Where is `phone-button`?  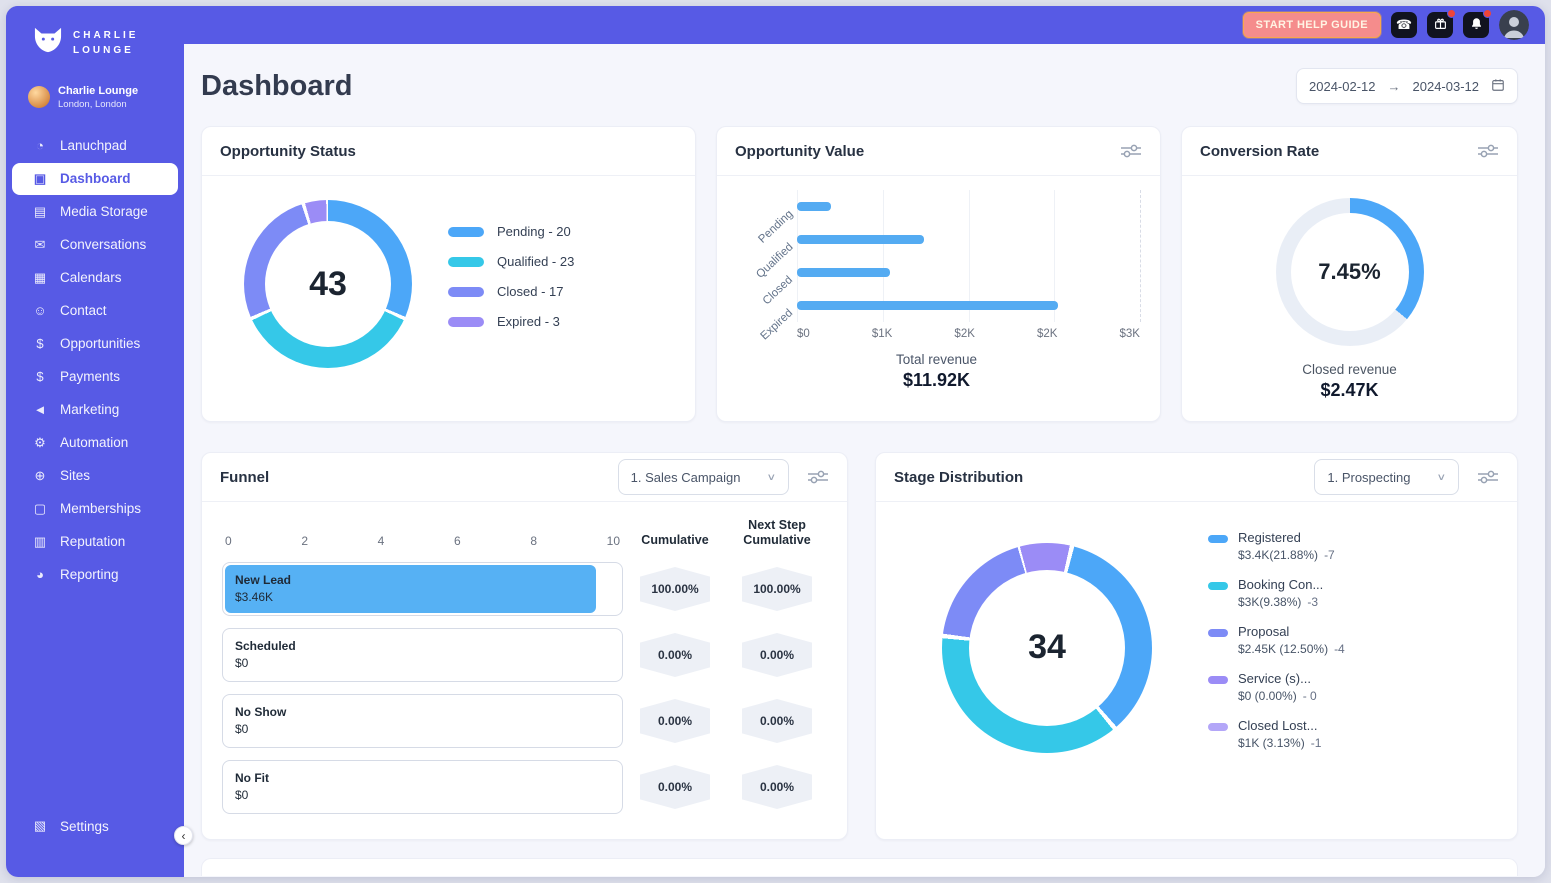 phone-button is located at coordinates (1404, 25).